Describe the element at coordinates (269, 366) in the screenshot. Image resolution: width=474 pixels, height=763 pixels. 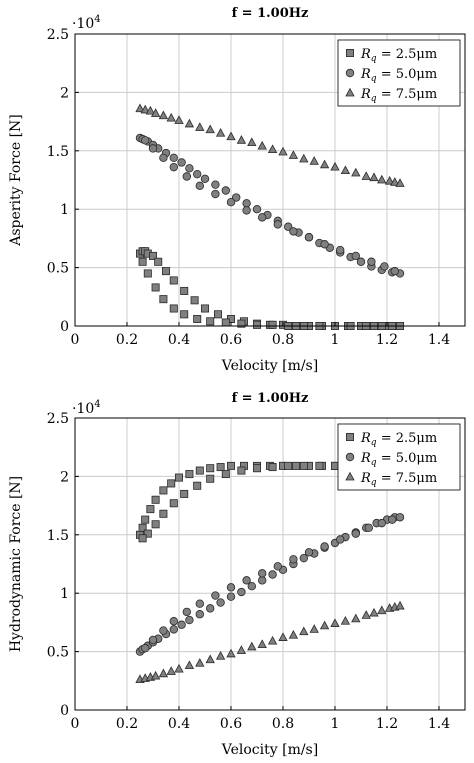
I see `x-axis-label: Velocity [m/s]` at that location.